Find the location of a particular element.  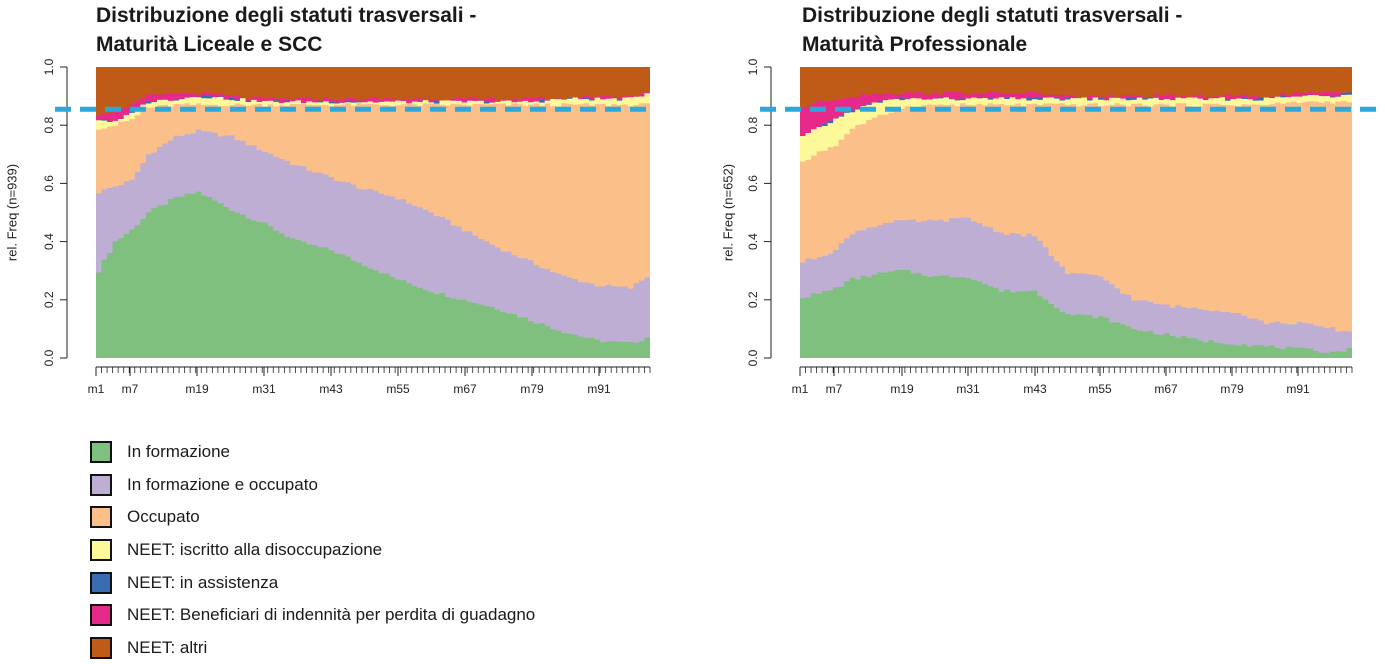

legend-swatch-neet-altri is located at coordinates (101, 647).